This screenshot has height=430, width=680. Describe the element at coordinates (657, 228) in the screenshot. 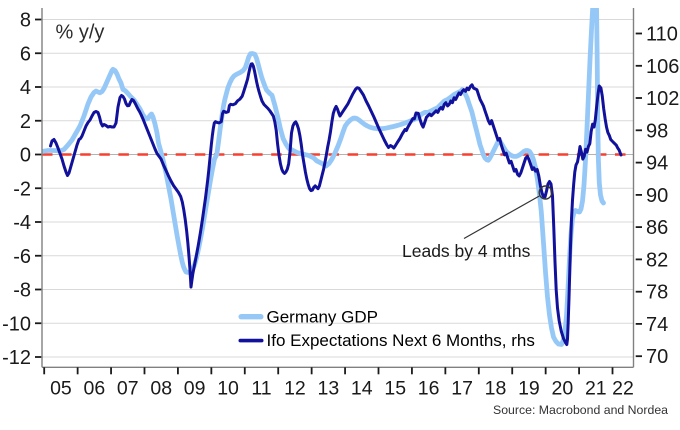

I see `svg-text: 86` at that location.